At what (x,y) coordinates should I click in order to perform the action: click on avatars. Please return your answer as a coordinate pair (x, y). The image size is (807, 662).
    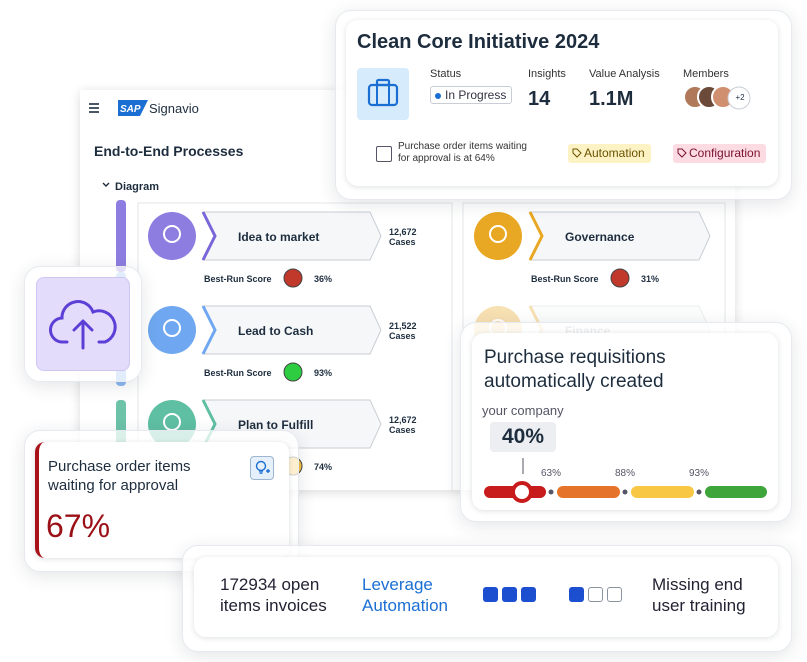
    Looking at the image, I should click on (718, 98).